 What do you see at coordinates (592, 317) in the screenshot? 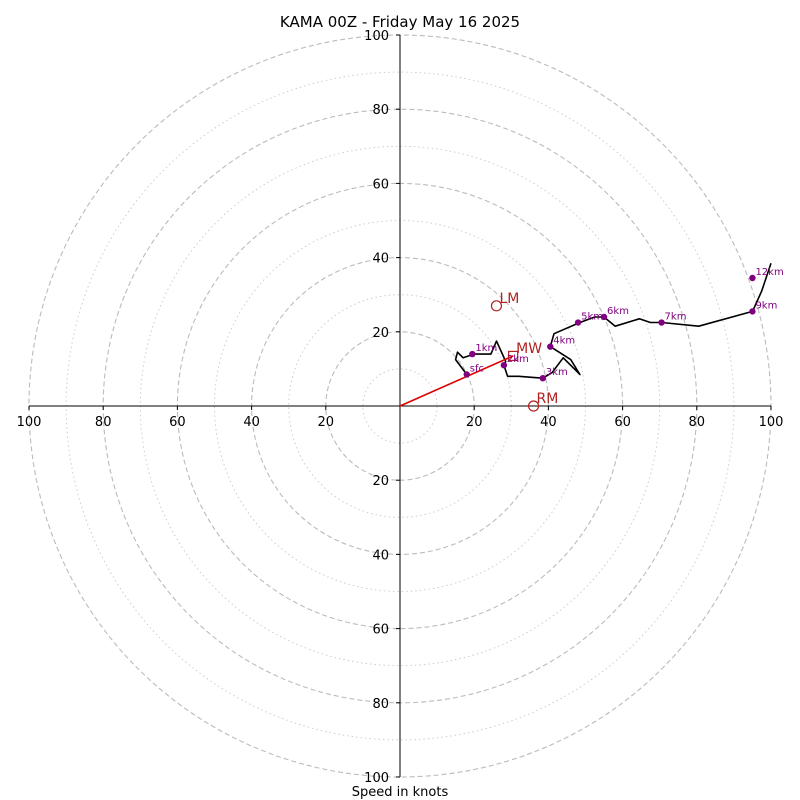
I see `height-label-5km: 5km` at bounding box center [592, 317].